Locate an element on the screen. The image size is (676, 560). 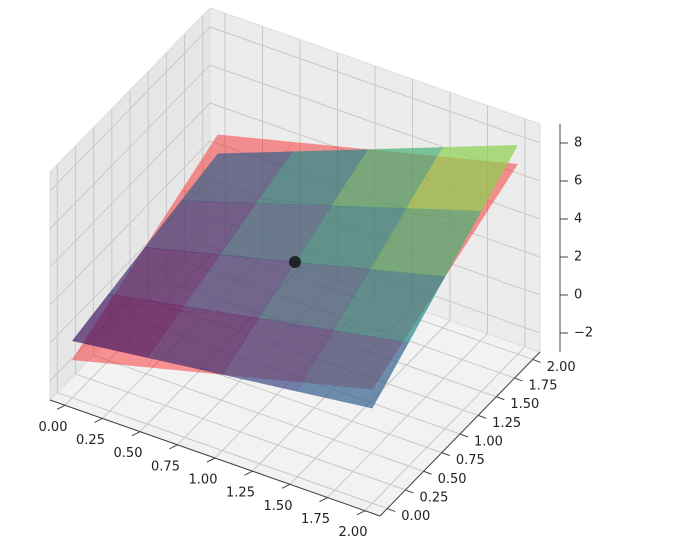
y-tick-label: 2.00 is located at coordinates (561, 367).